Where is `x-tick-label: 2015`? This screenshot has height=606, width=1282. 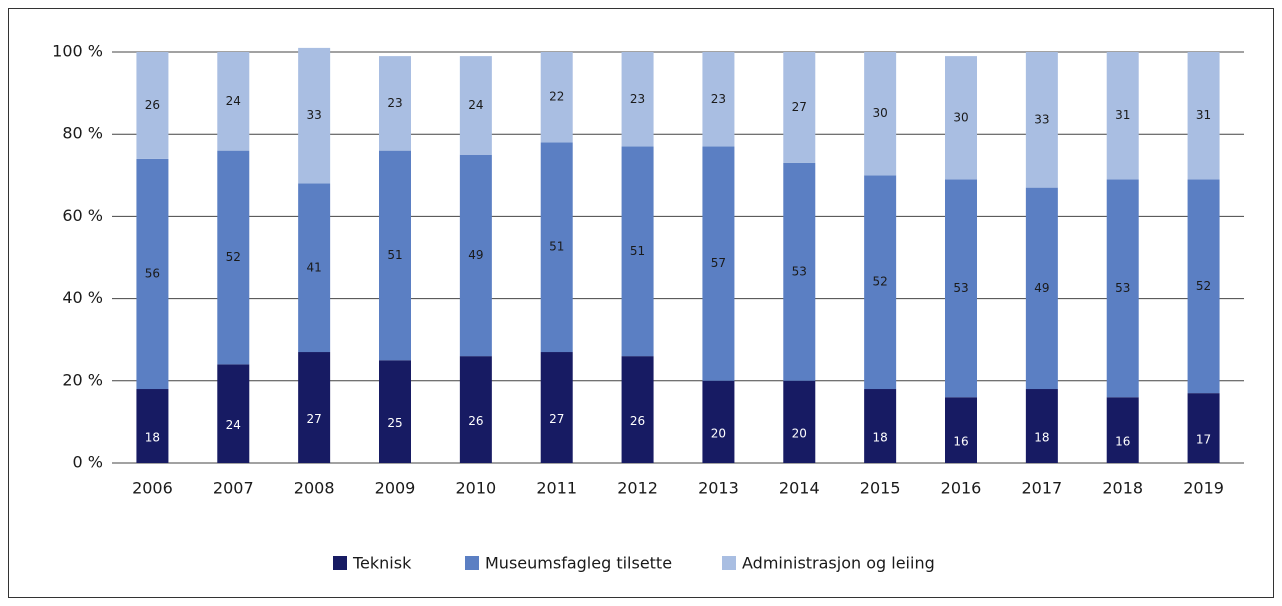 x-tick-label: 2015 is located at coordinates (880, 488).